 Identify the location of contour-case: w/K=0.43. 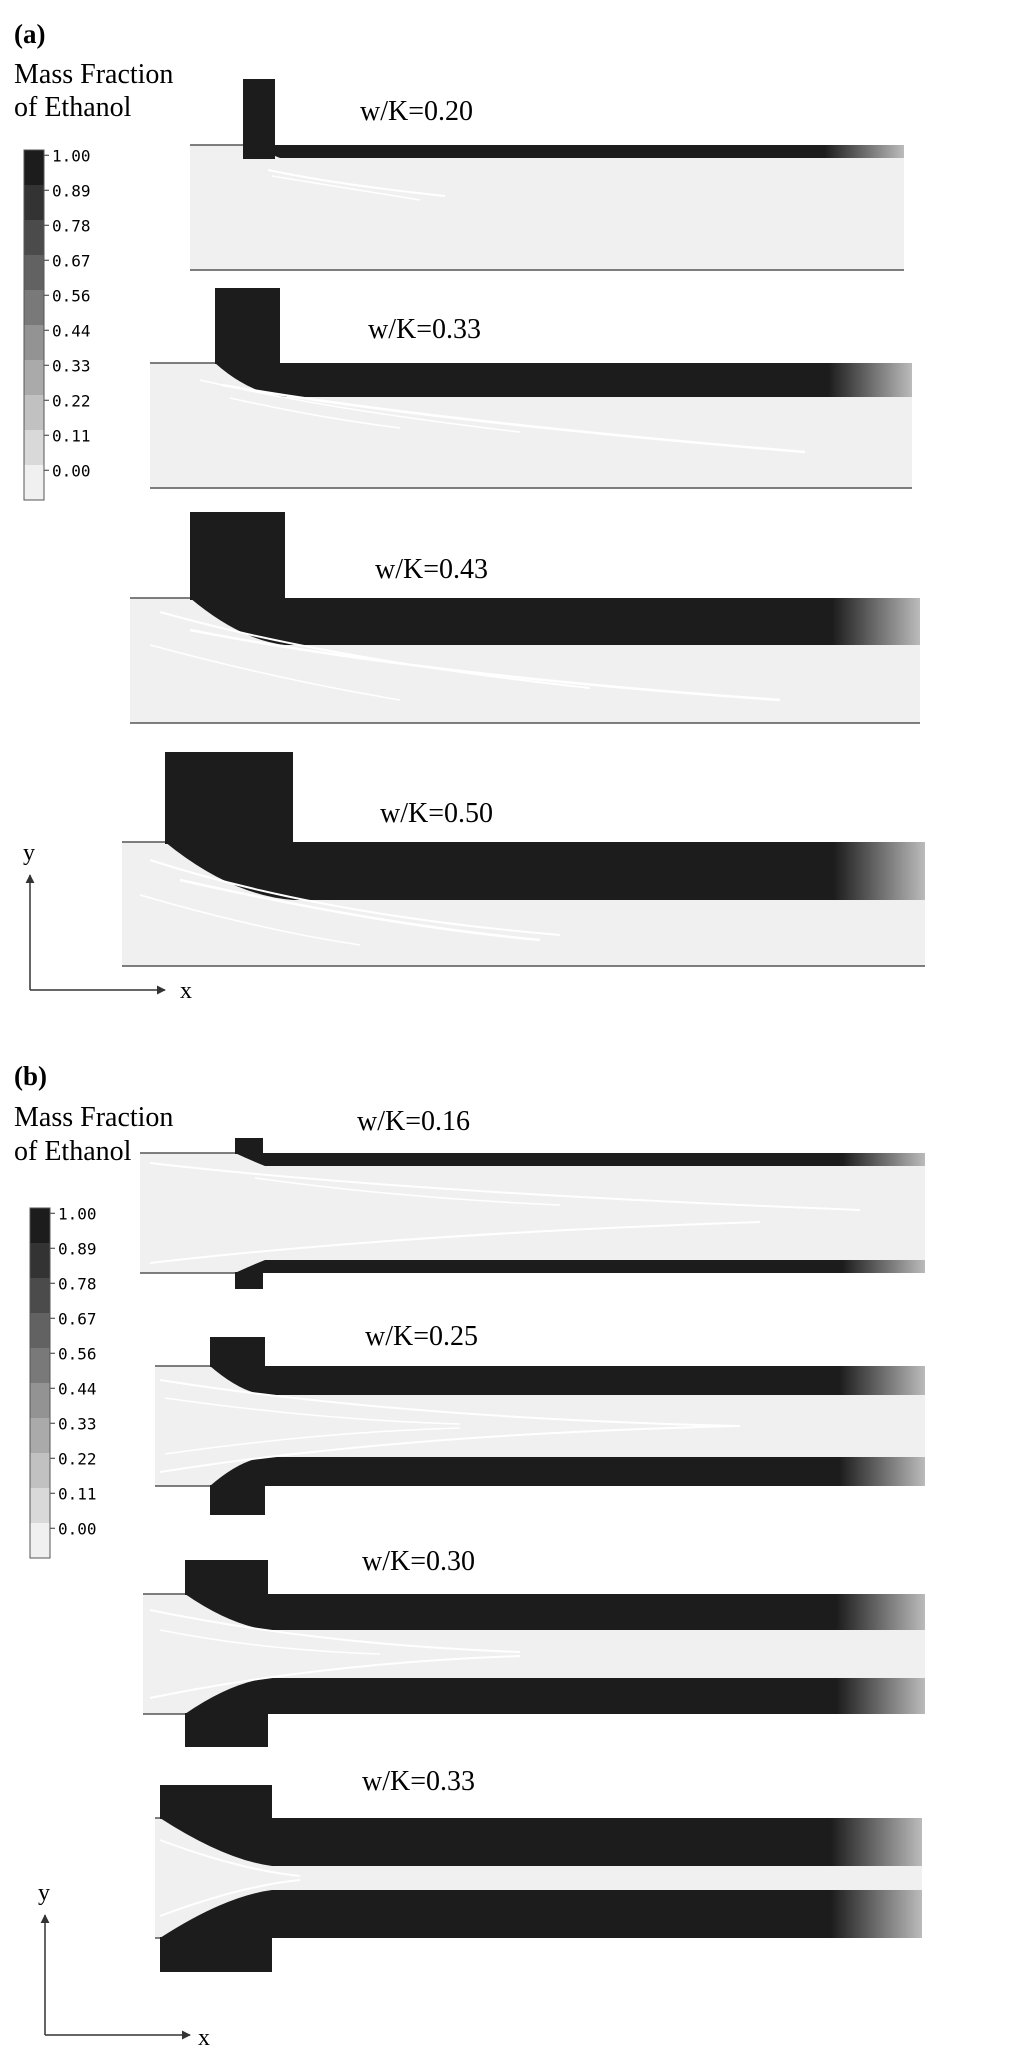
(525, 618).